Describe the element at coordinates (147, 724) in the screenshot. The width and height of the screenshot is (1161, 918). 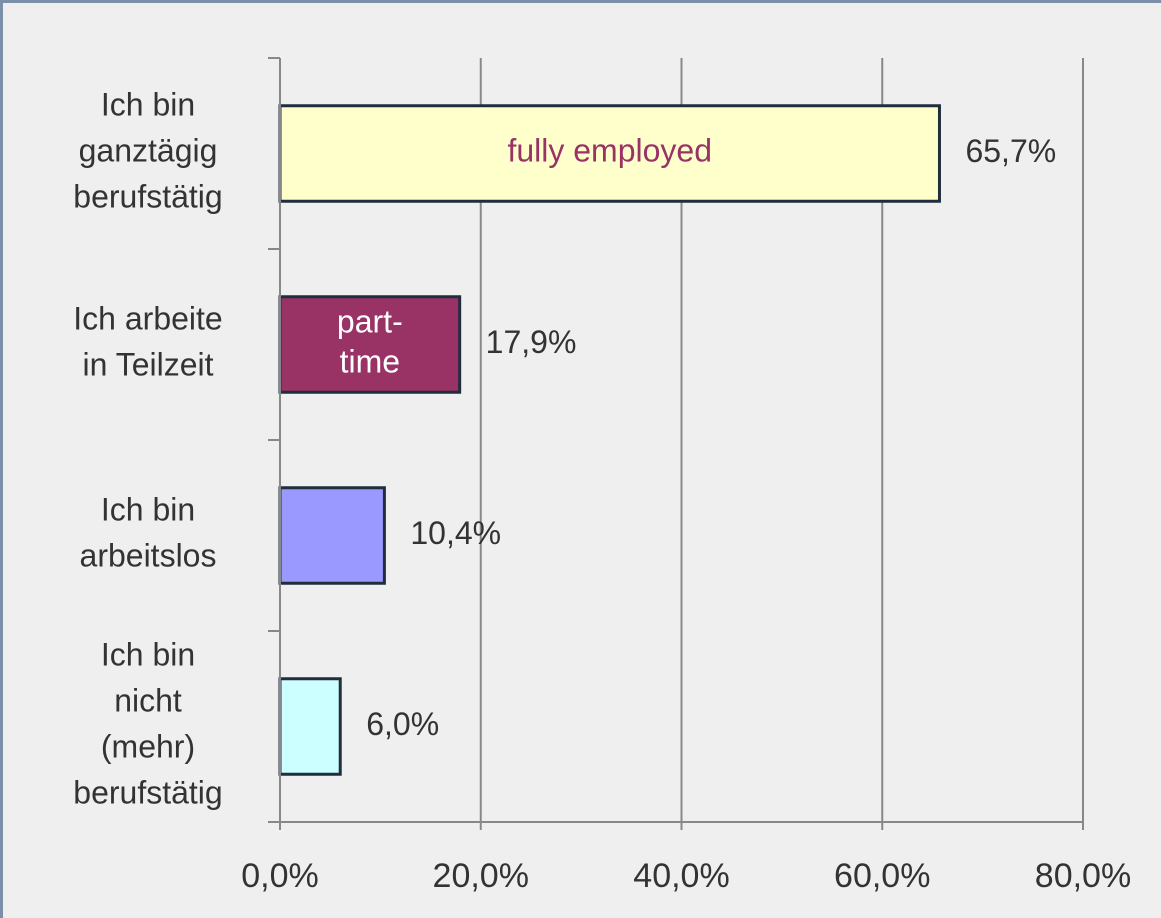
I see `category-label: Ich bin nicht (mehr) berufstätig` at that location.